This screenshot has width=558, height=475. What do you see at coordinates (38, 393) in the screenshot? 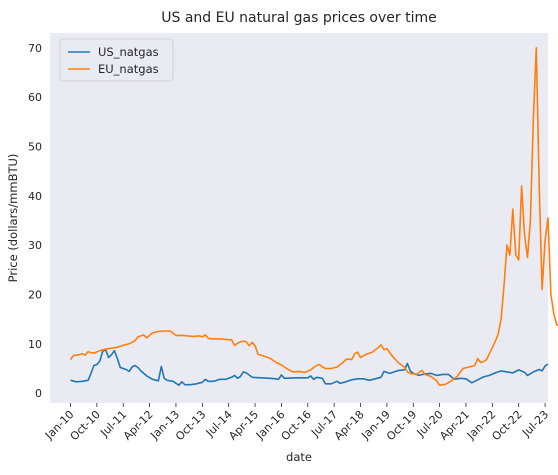
I see `y-tick-label: 0` at bounding box center [38, 393].